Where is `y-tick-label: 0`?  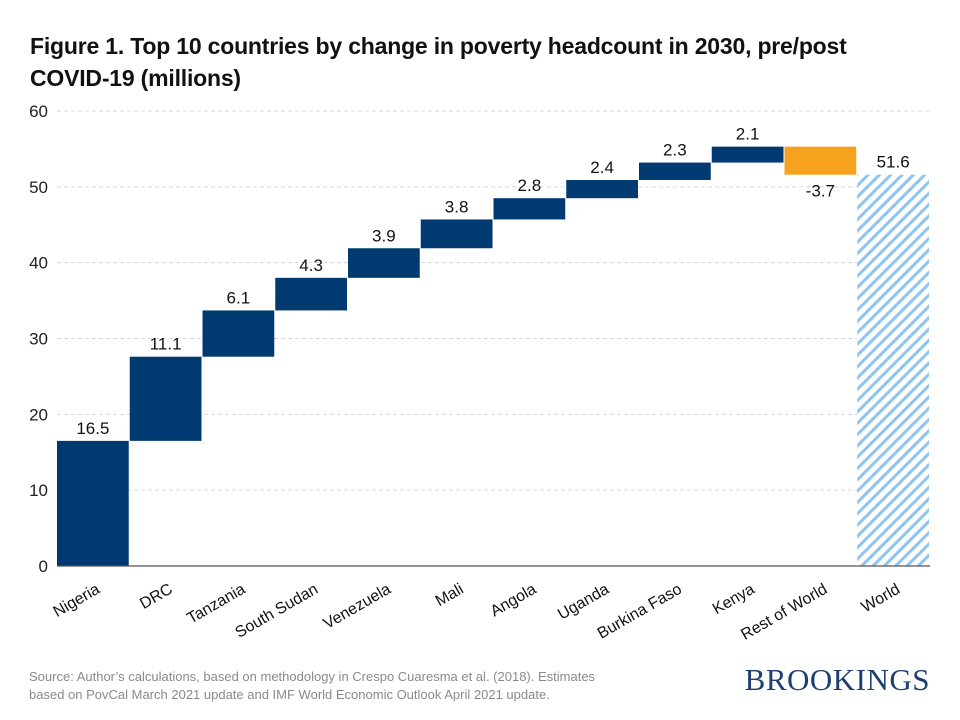 y-tick-label: 0 is located at coordinates (43, 566).